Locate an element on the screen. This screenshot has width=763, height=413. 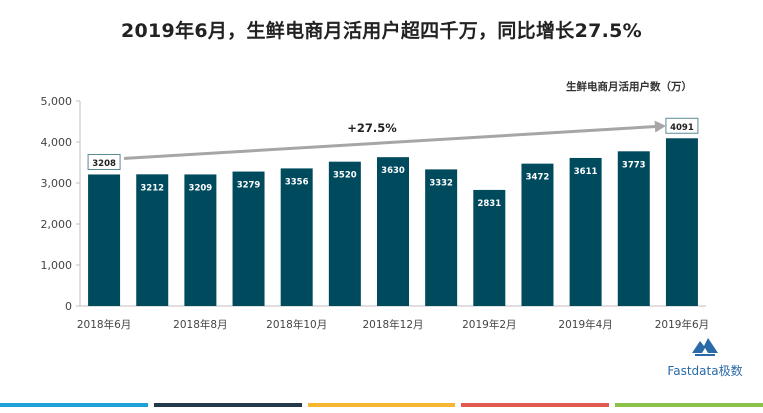
y-tick-label: 5,000 is located at coordinates (57, 101).